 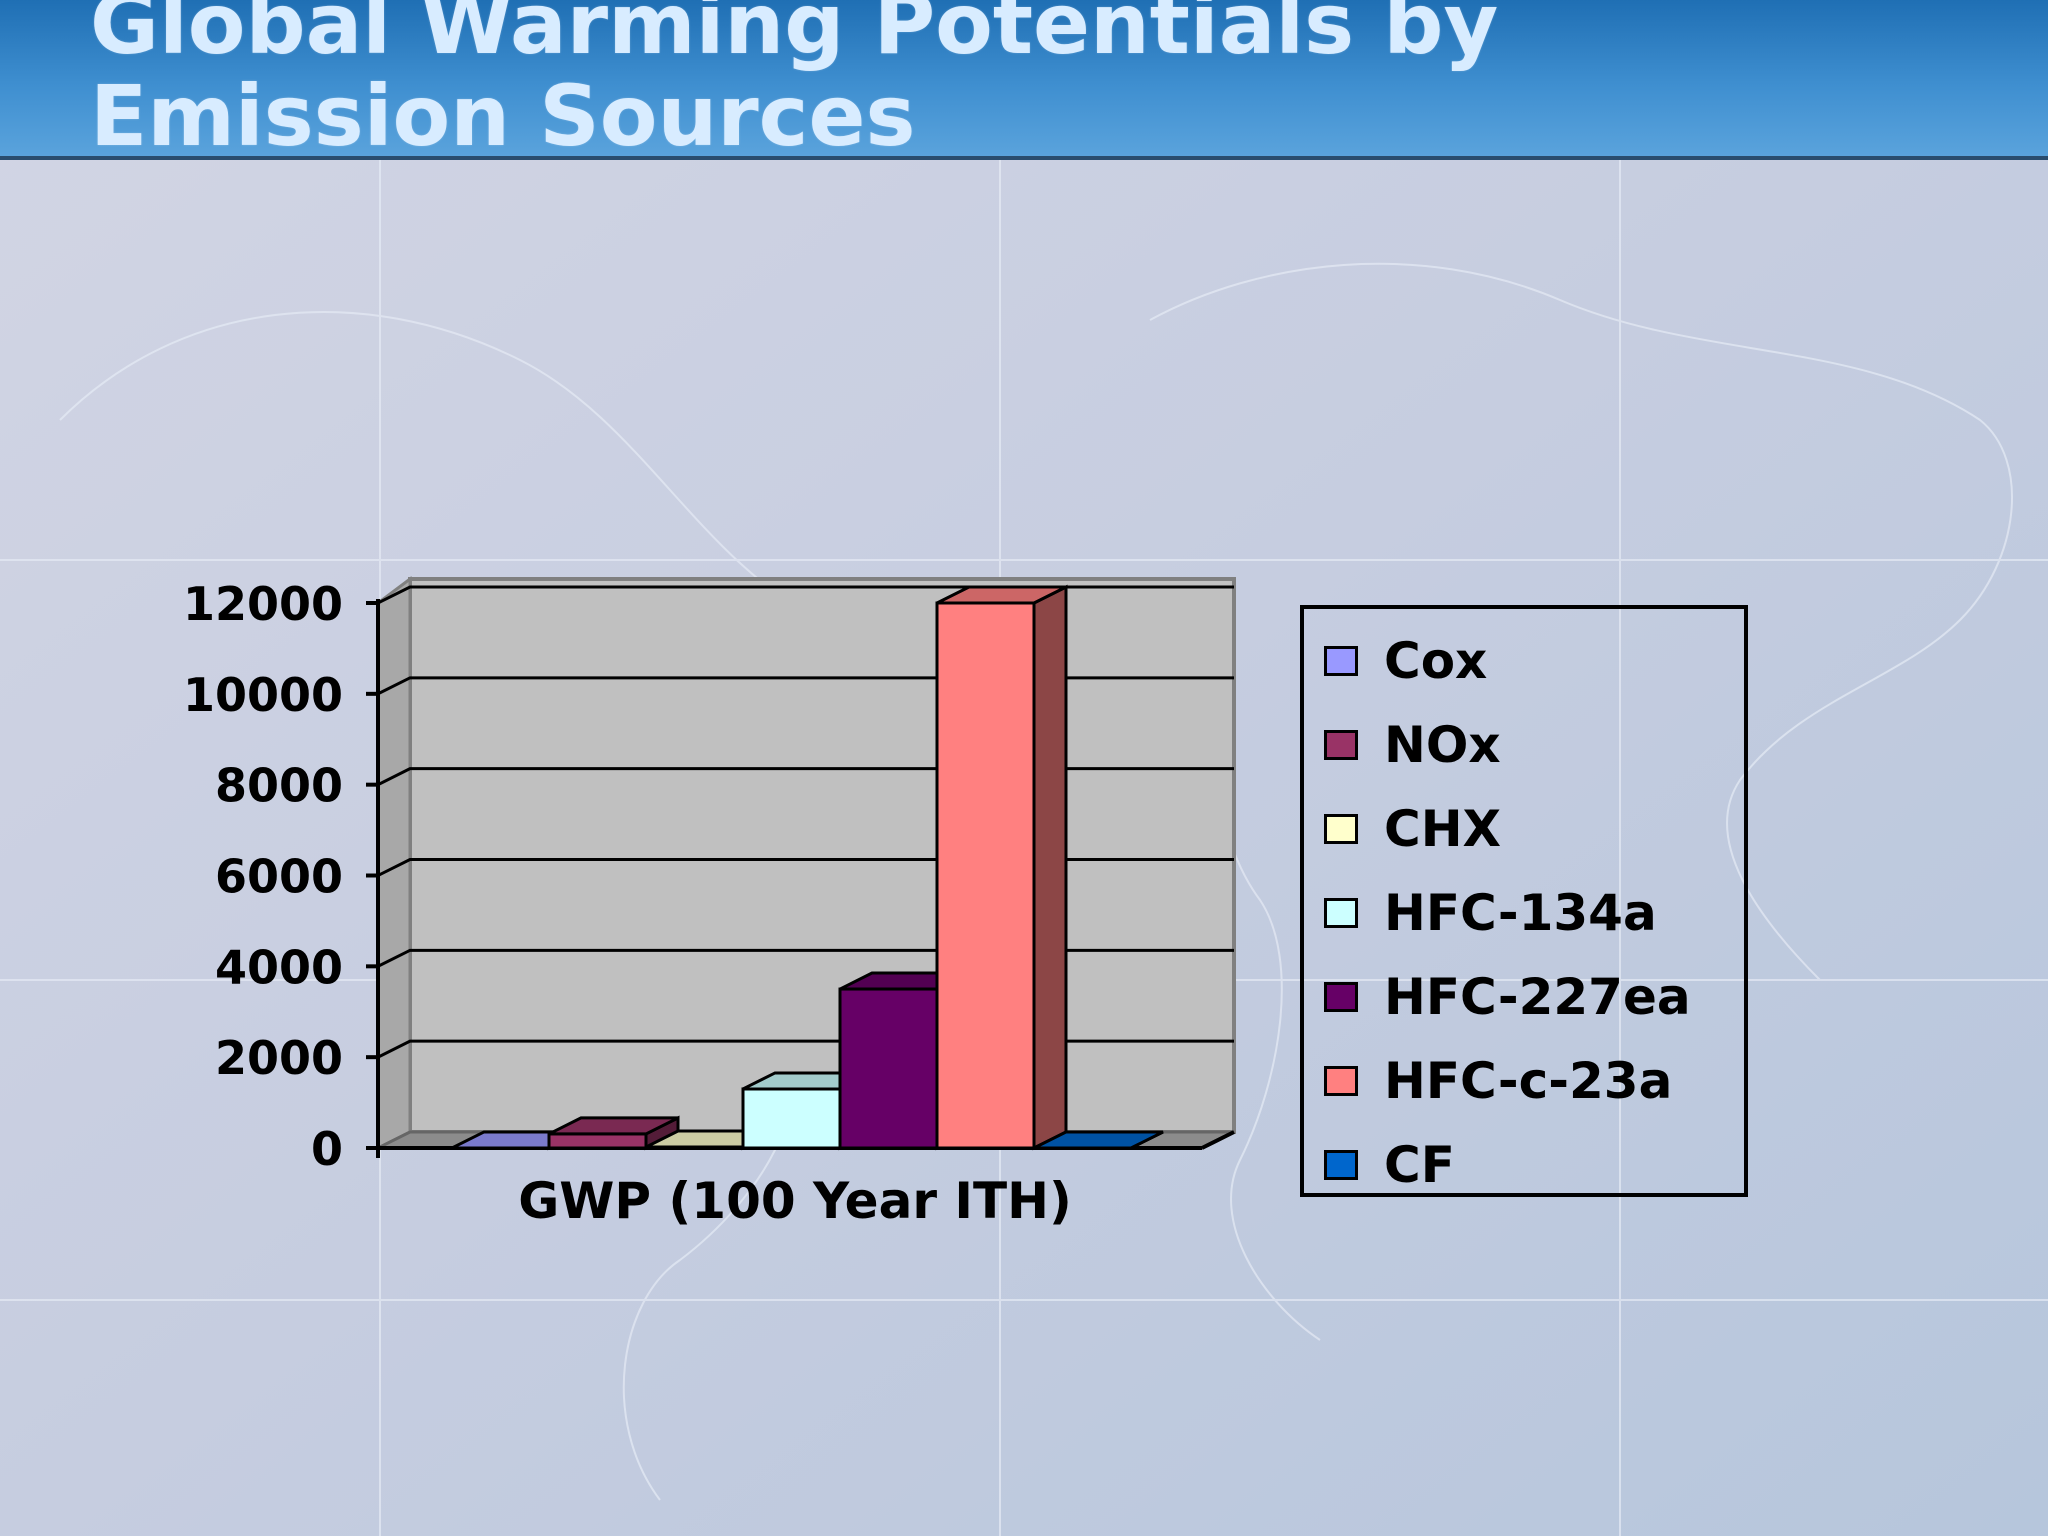 I want to click on plot-back-wall, so click(x=822, y=855).